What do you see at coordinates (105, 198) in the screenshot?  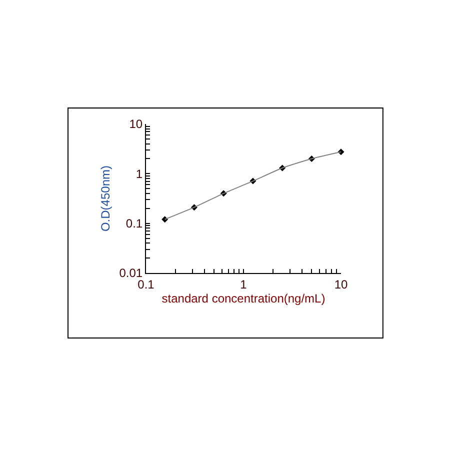 I see `y-axis-title: O.D(450nm)` at bounding box center [105, 198].